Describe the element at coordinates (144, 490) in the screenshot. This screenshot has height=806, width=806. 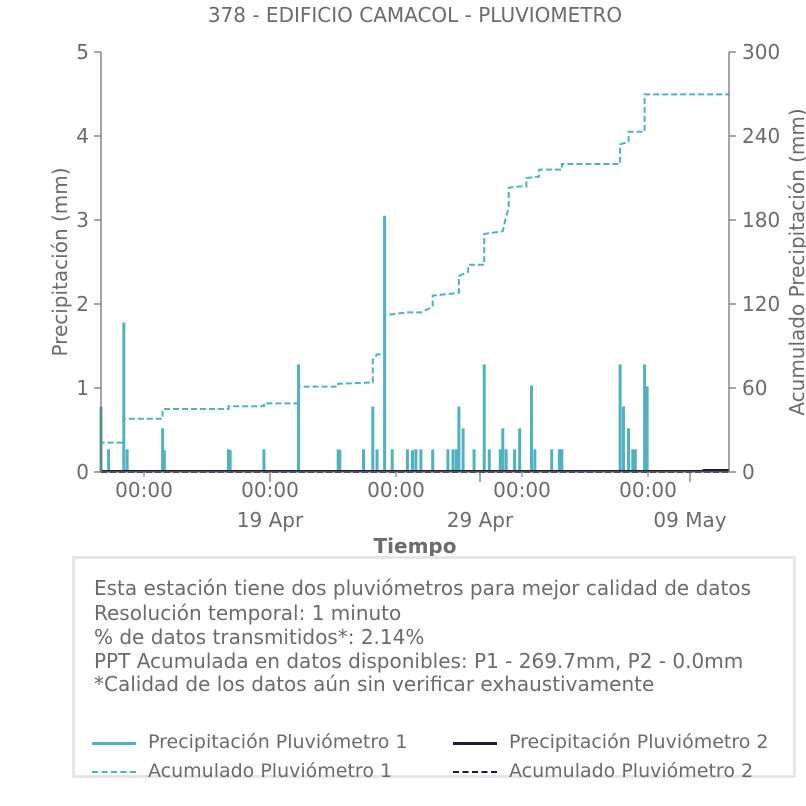
I see `x-minor-tick-label-0: 00:00` at that location.